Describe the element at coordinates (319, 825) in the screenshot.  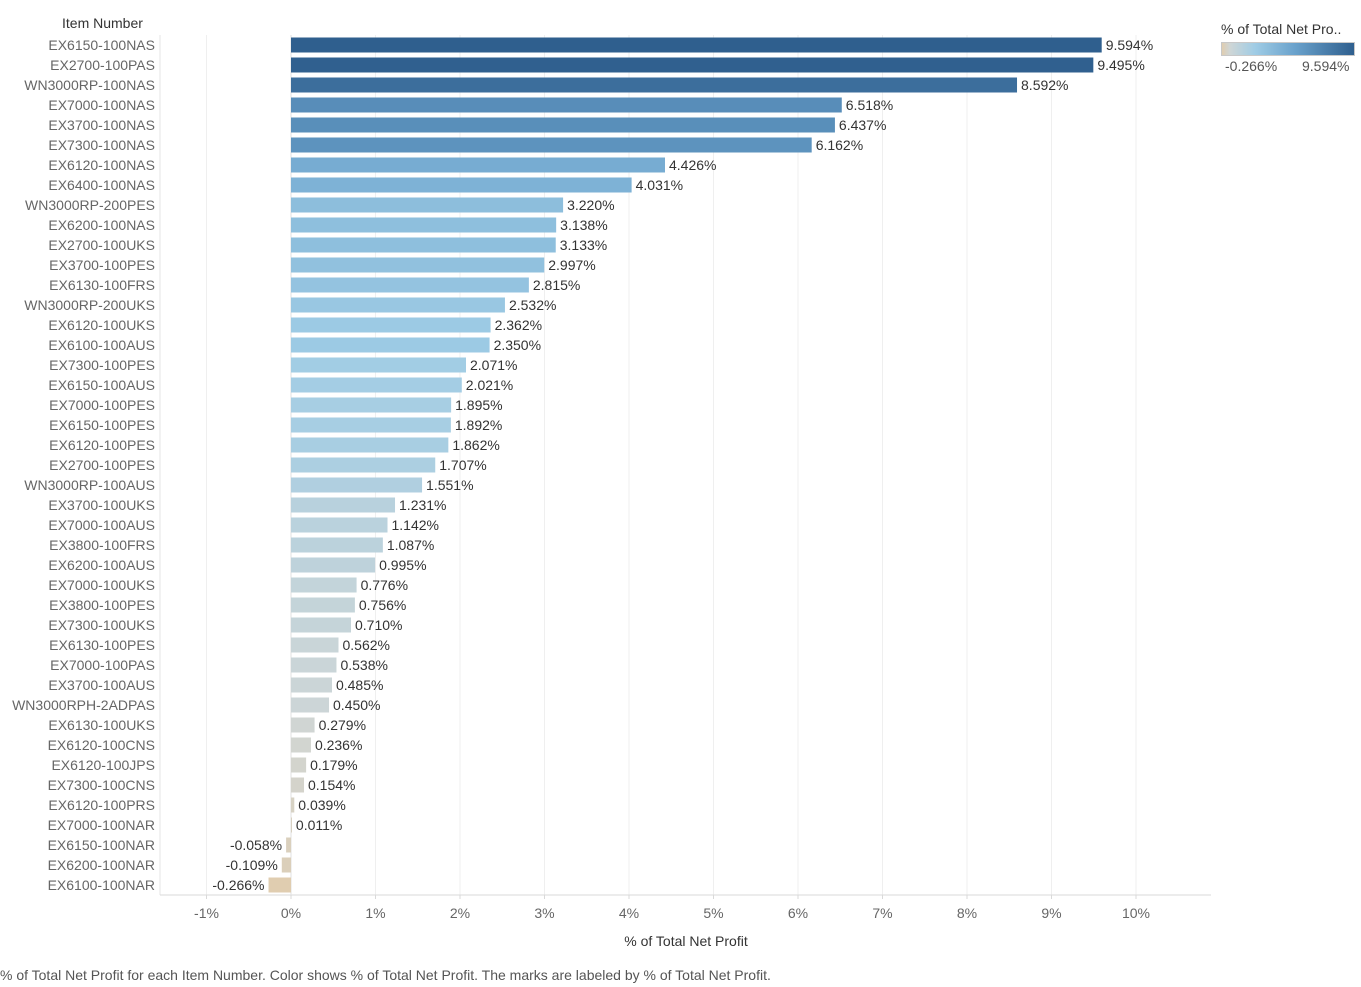
I see `data-label: 0.011%` at that location.